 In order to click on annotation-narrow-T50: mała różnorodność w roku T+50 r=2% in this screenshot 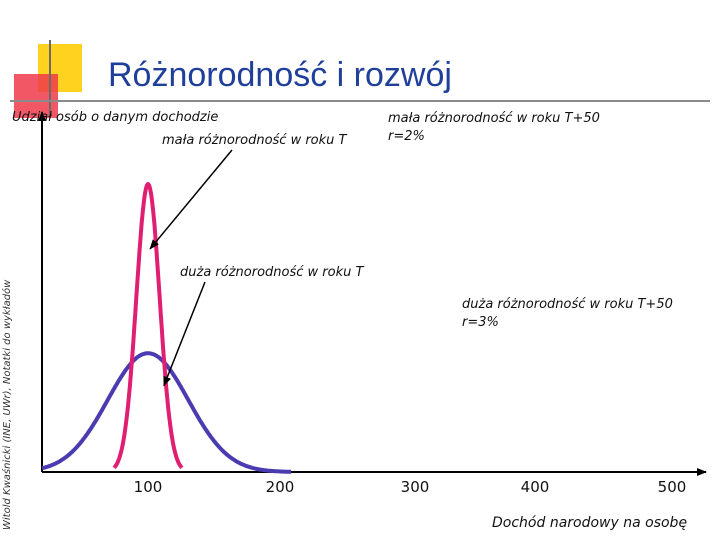, I will do `click(494, 128)`.